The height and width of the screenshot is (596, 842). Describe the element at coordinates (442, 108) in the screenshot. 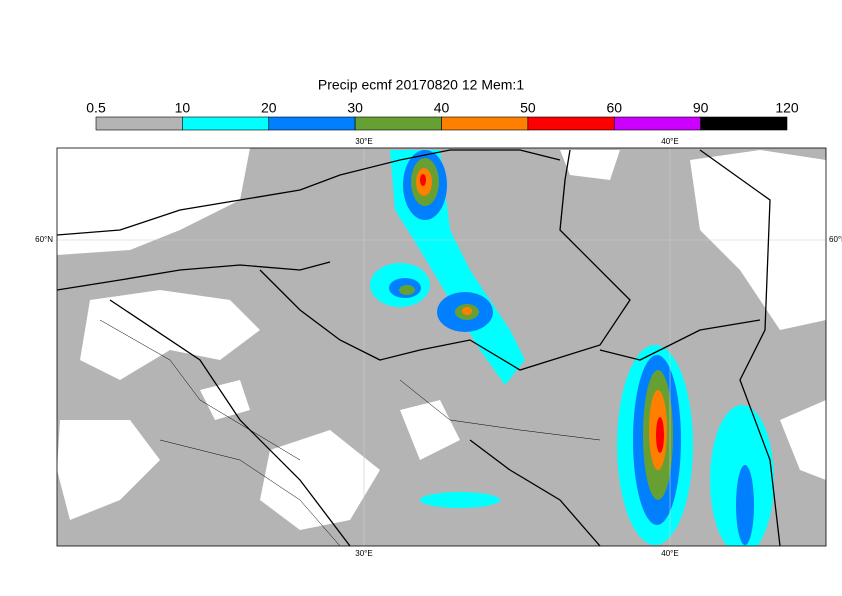

I see `colorbar-label: 40` at that location.